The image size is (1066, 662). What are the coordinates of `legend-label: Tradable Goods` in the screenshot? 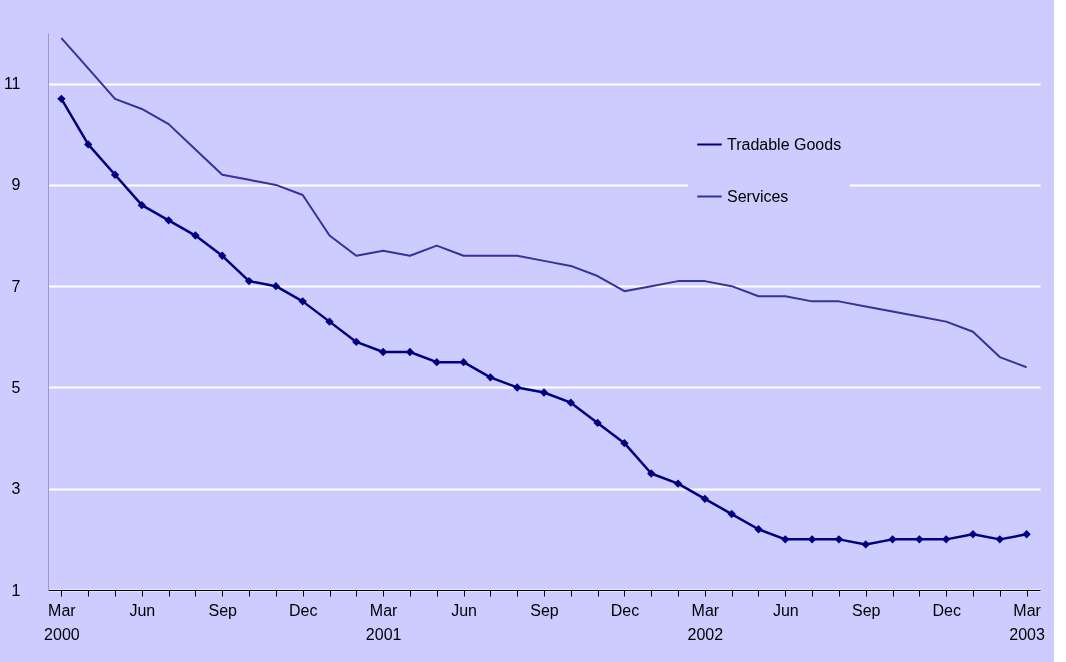 It's located at (784, 144).